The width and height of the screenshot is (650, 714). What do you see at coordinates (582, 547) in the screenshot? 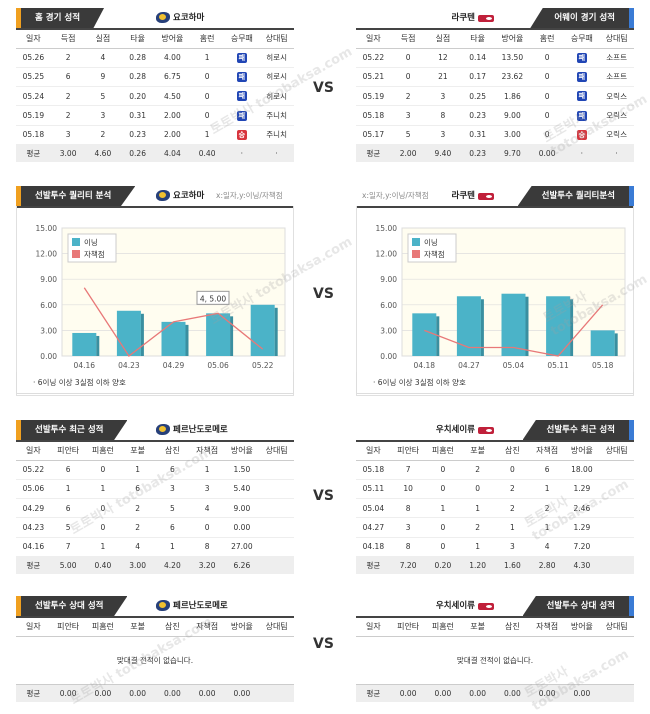
I see `table-cell: 7.20` at bounding box center [582, 547].